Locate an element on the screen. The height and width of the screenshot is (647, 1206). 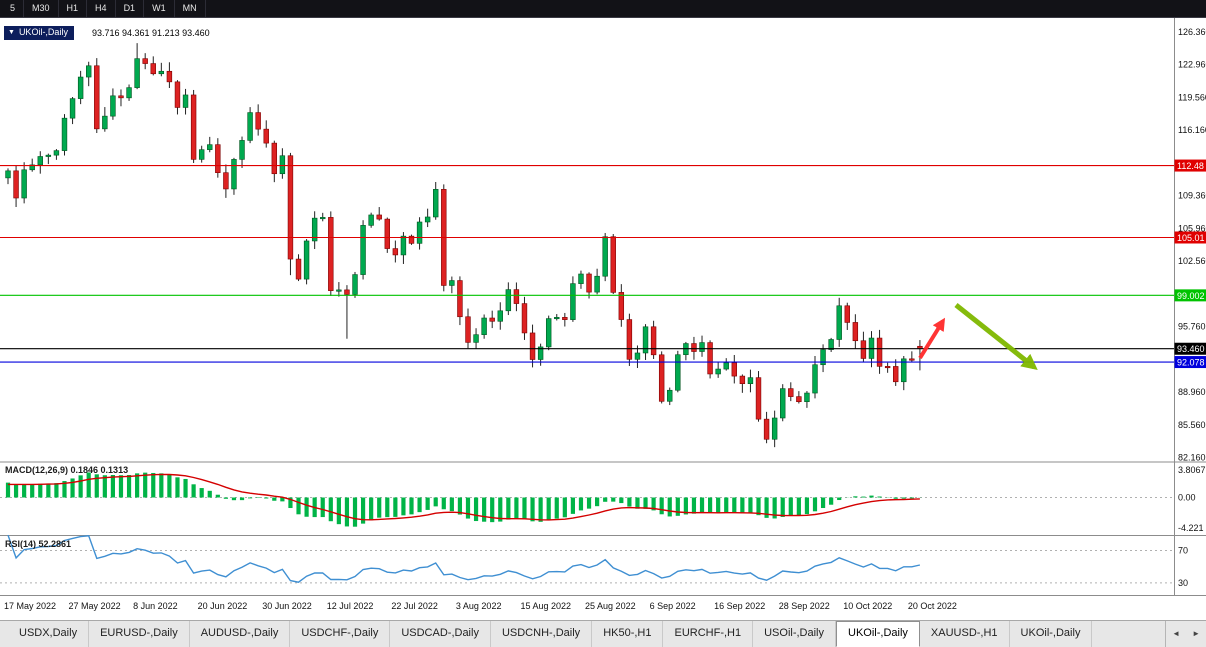
date-label: 10 Oct 2022 is located at coordinates (867, 606).